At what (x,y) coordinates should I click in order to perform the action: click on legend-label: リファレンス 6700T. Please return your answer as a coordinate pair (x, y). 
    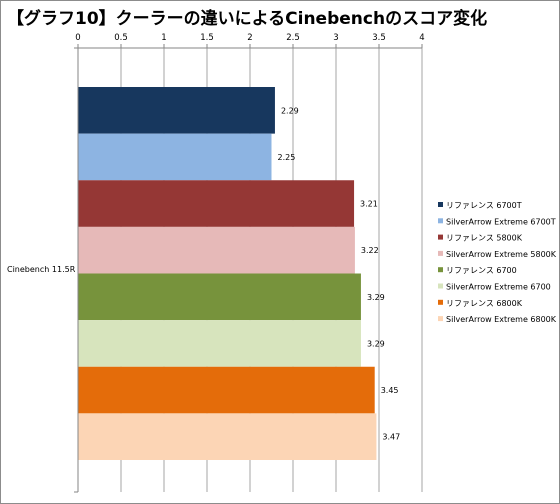
    Looking at the image, I should click on (484, 205).